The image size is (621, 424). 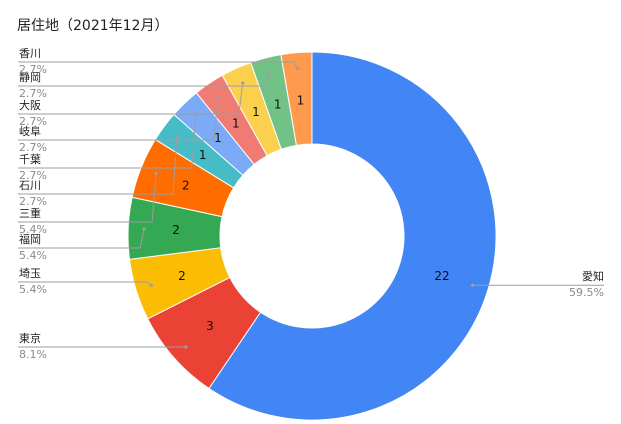 What do you see at coordinates (30, 273) in the screenshot?
I see `slice-label-name: 埼玉` at bounding box center [30, 273].